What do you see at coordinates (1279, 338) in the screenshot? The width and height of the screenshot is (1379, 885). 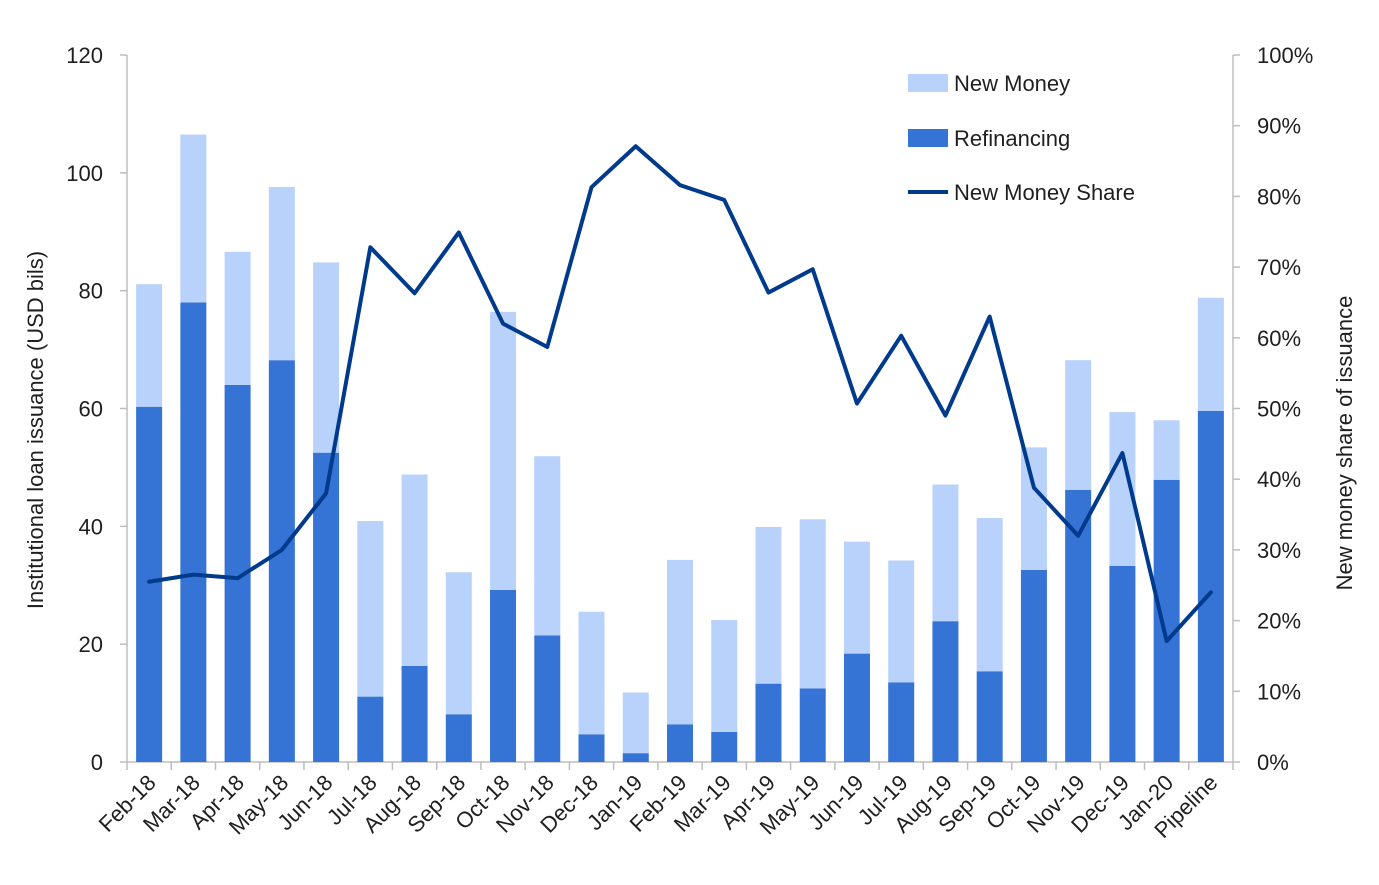 I see `y2-tick-label: 60%` at bounding box center [1279, 338].